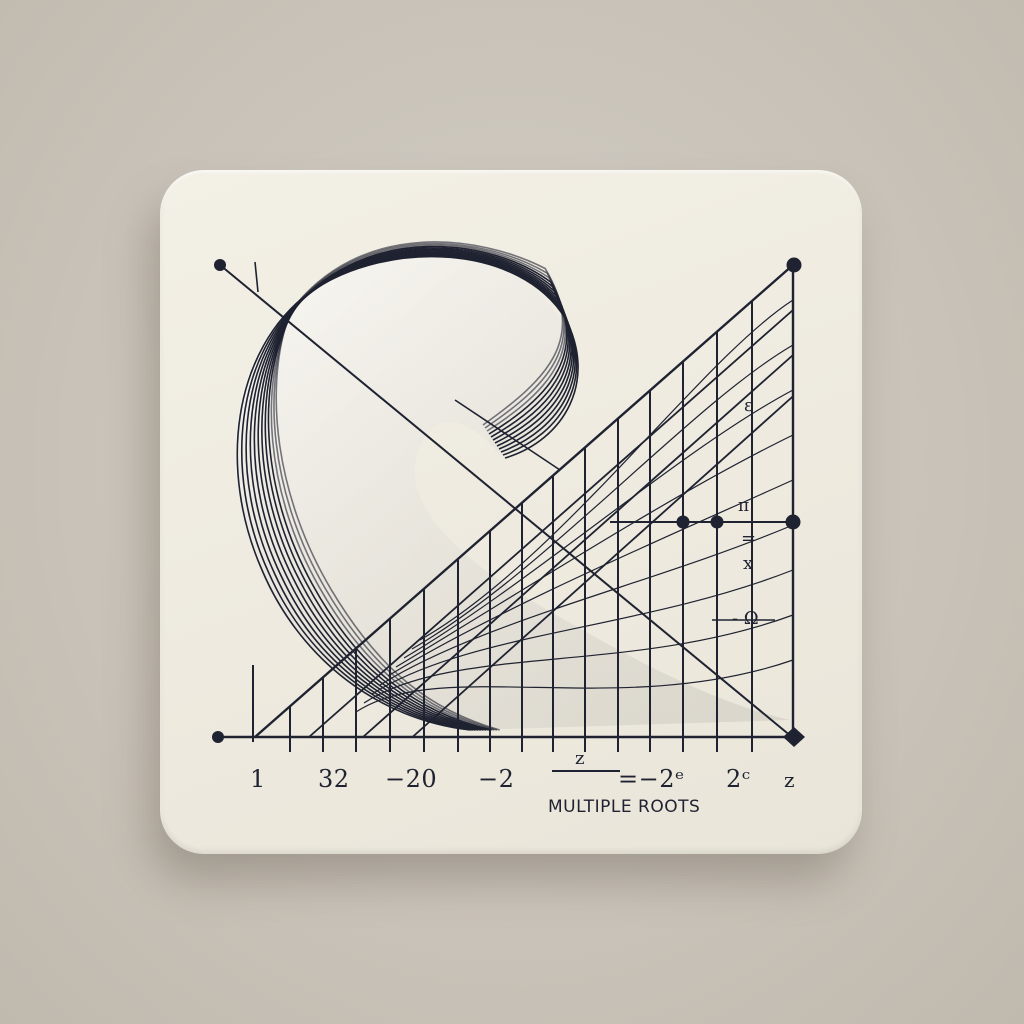 This screenshot has height=1024, width=1024. Describe the element at coordinates (744, 506) in the screenshot. I see `side-label-pi: π` at that location.